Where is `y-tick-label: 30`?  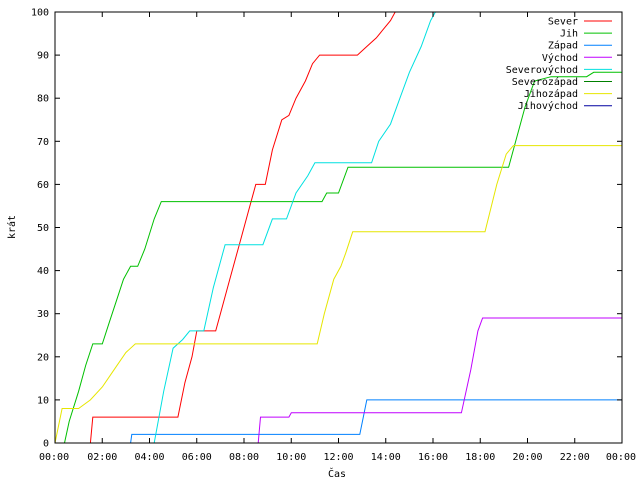 y-tick-label: 30 is located at coordinates (43, 314).